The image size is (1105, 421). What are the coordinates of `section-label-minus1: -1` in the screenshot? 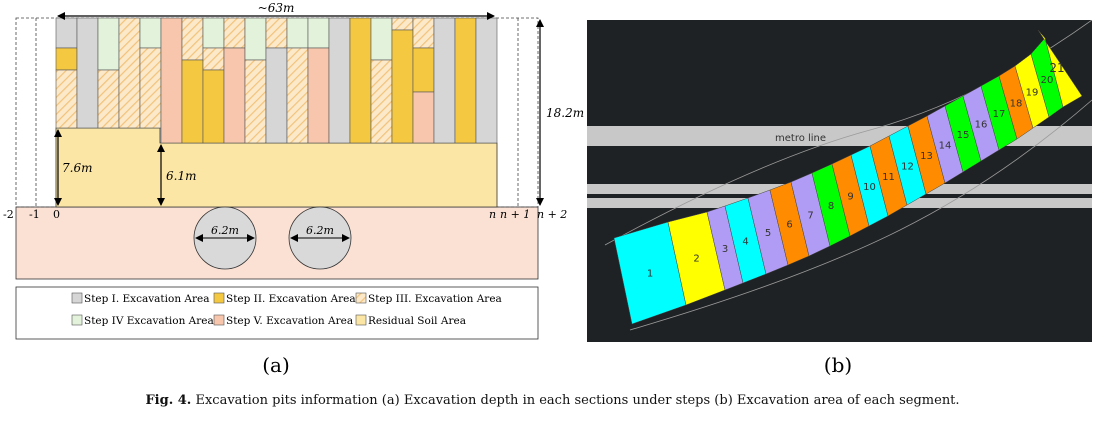 It's located at (34, 214).